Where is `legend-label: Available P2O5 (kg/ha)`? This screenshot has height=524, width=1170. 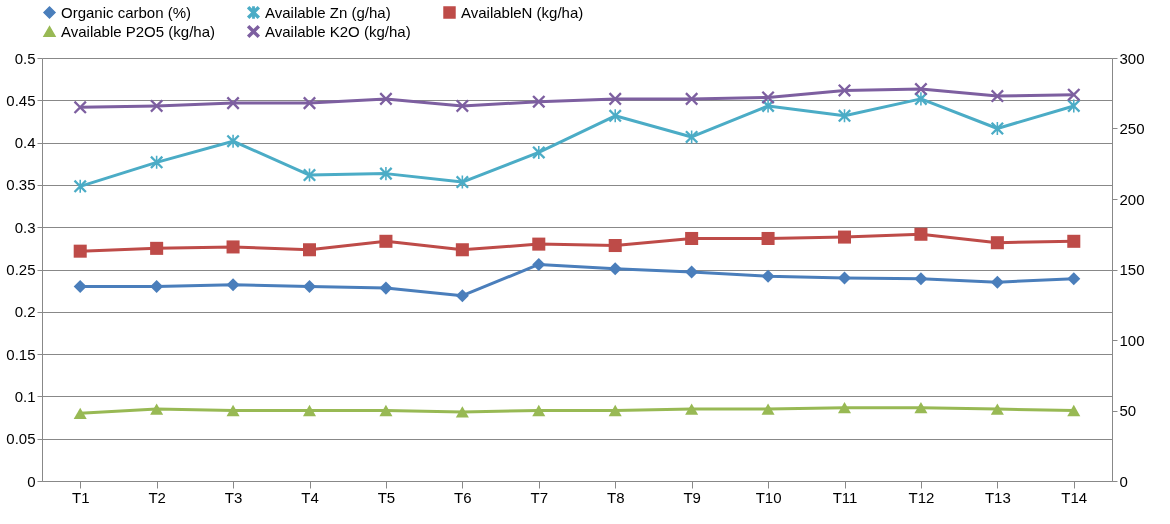 legend-label: Available P2O5 (kg/ha) is located at coordinates (138, 31).